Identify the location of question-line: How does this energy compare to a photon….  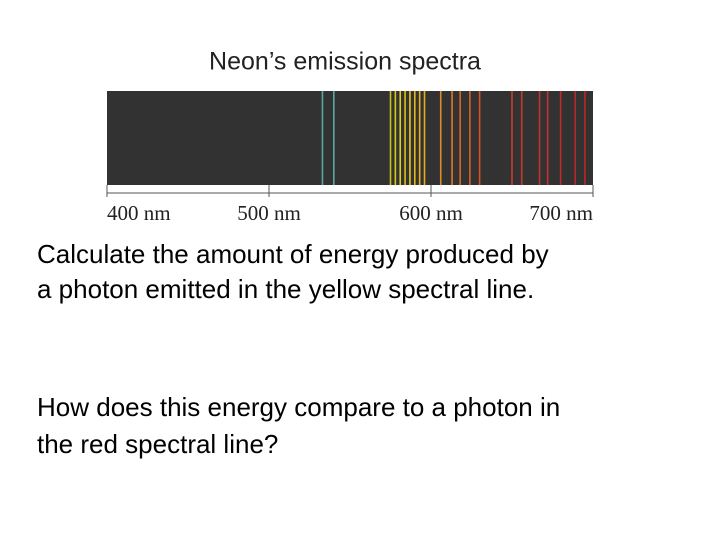
(298, 407).